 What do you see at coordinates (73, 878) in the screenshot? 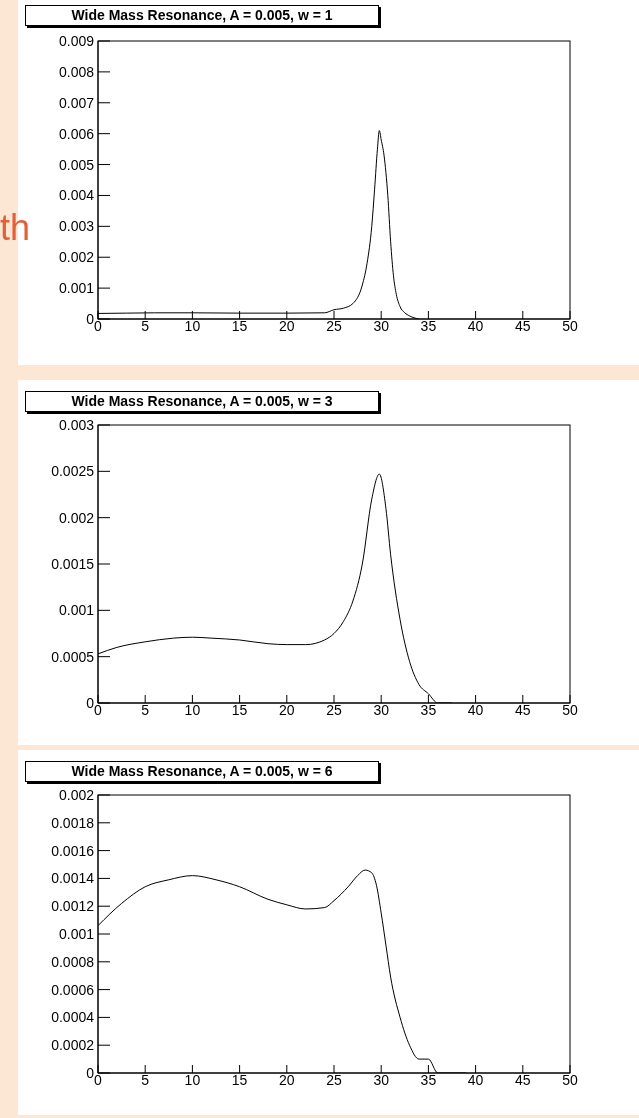
I see `y-tick-label: 0.0014` at bounding box center [73, 878].